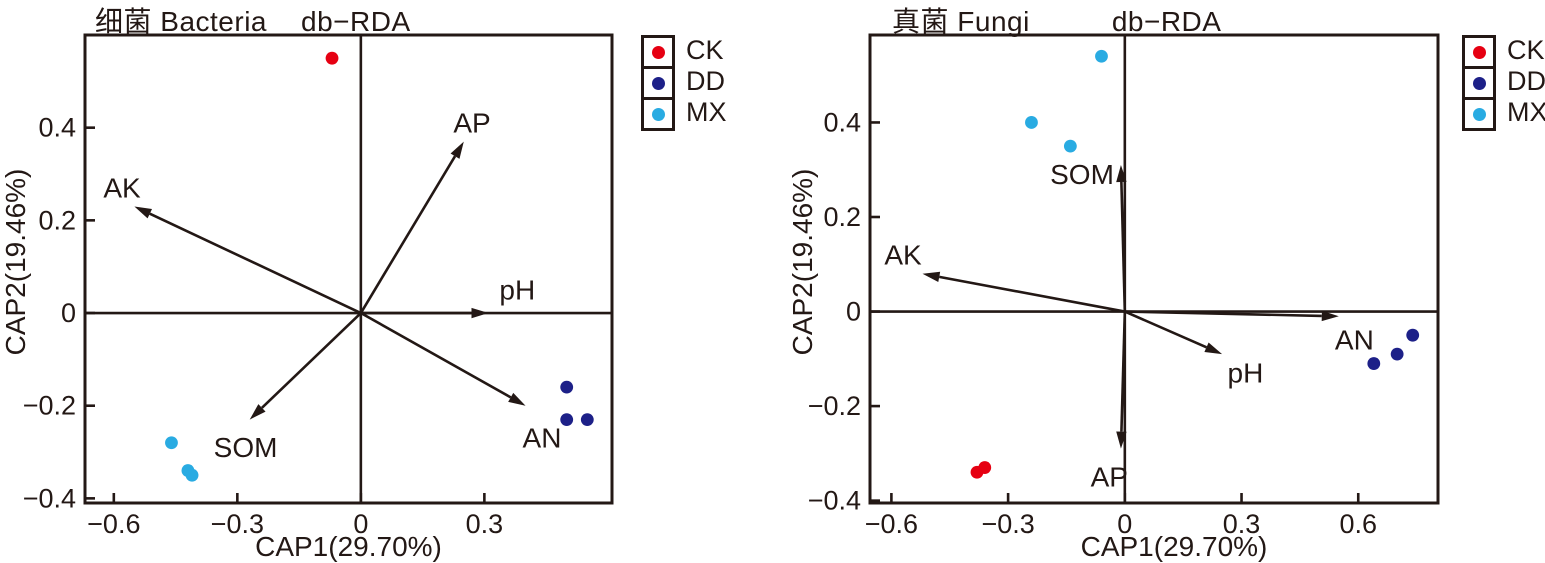 The height and width of the screenshot is (563, 1545). What do you see at coordinates (1166, 21) in the screenshot?
I see `fungi-title-method: db−RDA` at bounding box center [1166, 21].